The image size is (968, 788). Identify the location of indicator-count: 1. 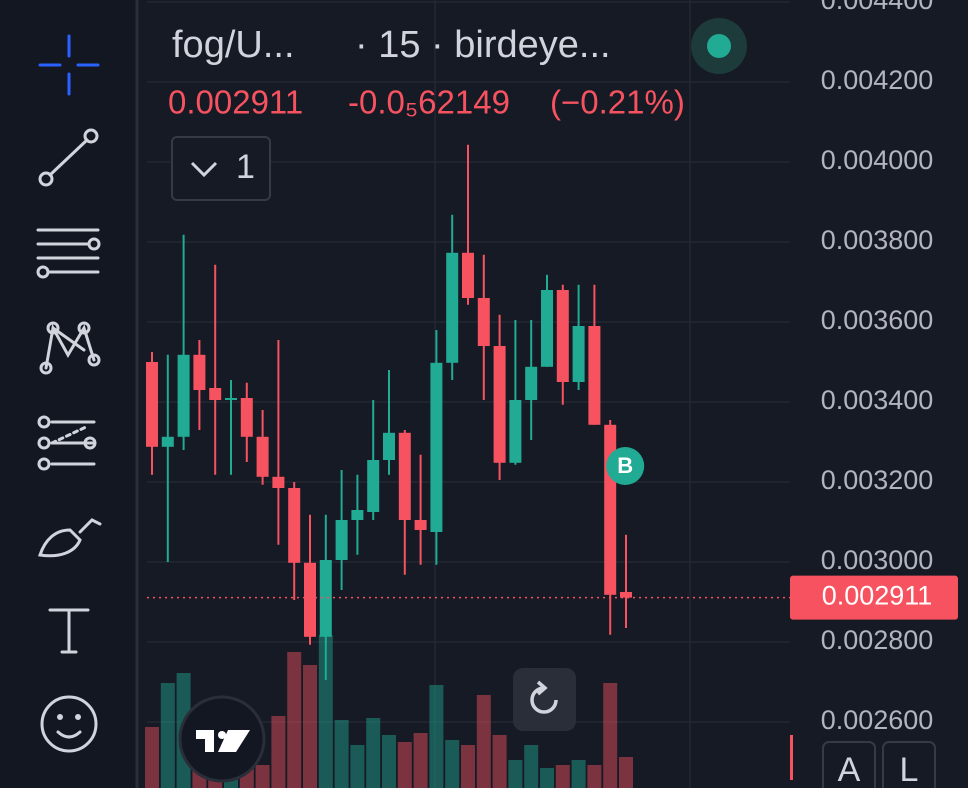
(245, 167).